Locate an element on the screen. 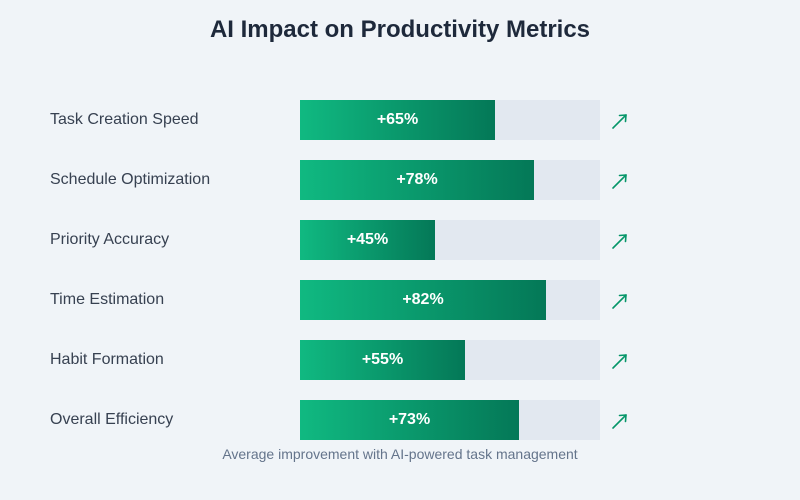 Image resolution: width=800 pixels, height=500 pixels. bar-row: Priority Accuracy +45% is located at coordinates (400, 240).